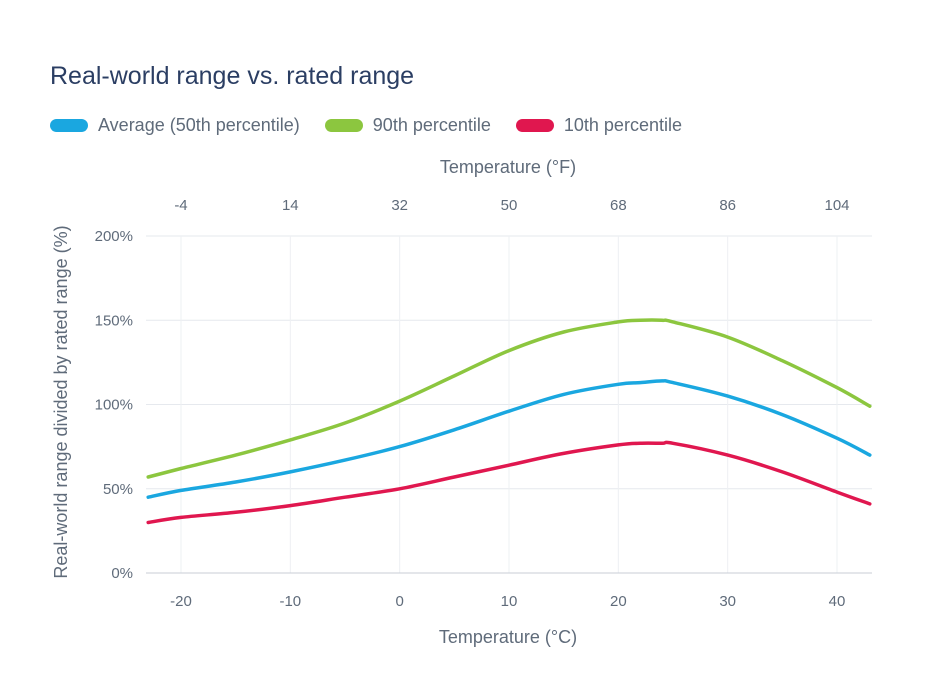 This screenshot has height=697, width=936. What do you see at coordinates (399, 601) in the screenshot?
I see `x-tick-label: 0` at bounding box center [399, 601].